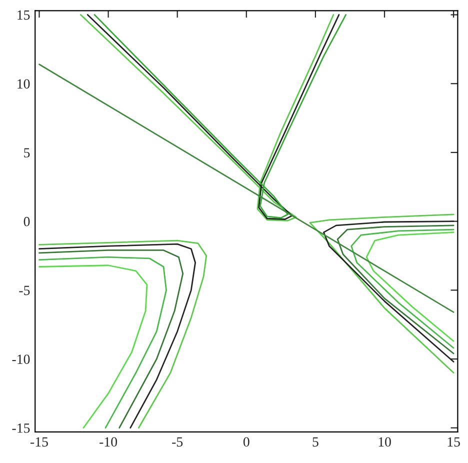  Describe the element at coordinates (454, 442) in the screenshot. I see `x-tick-label: 15` at that location.